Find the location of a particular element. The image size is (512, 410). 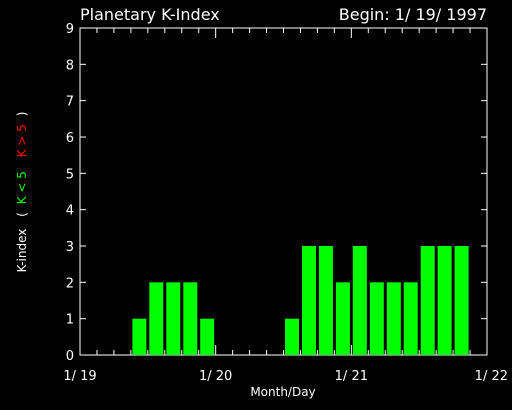

x-tick-label-0: 1/ 19 is located at coordinates (79, 376).